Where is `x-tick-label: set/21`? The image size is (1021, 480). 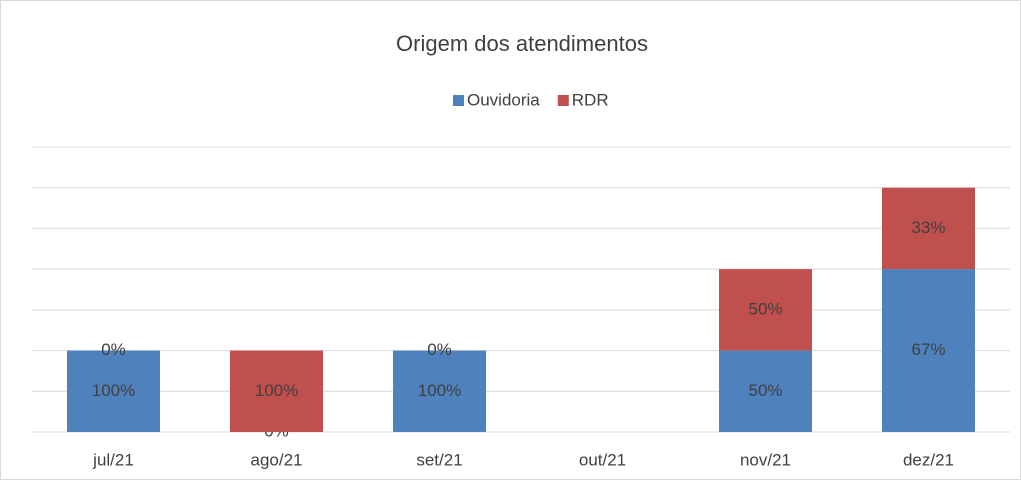 x-tick-label: set/21 is located at coordinates (439, 459).